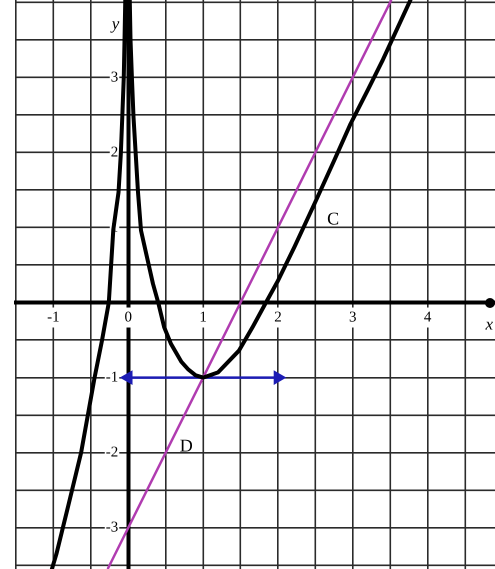  What do you see at coordinates (112, 452) in the screenshot?
I see `y-tick-label: -2` at bounding box center [112, 452].